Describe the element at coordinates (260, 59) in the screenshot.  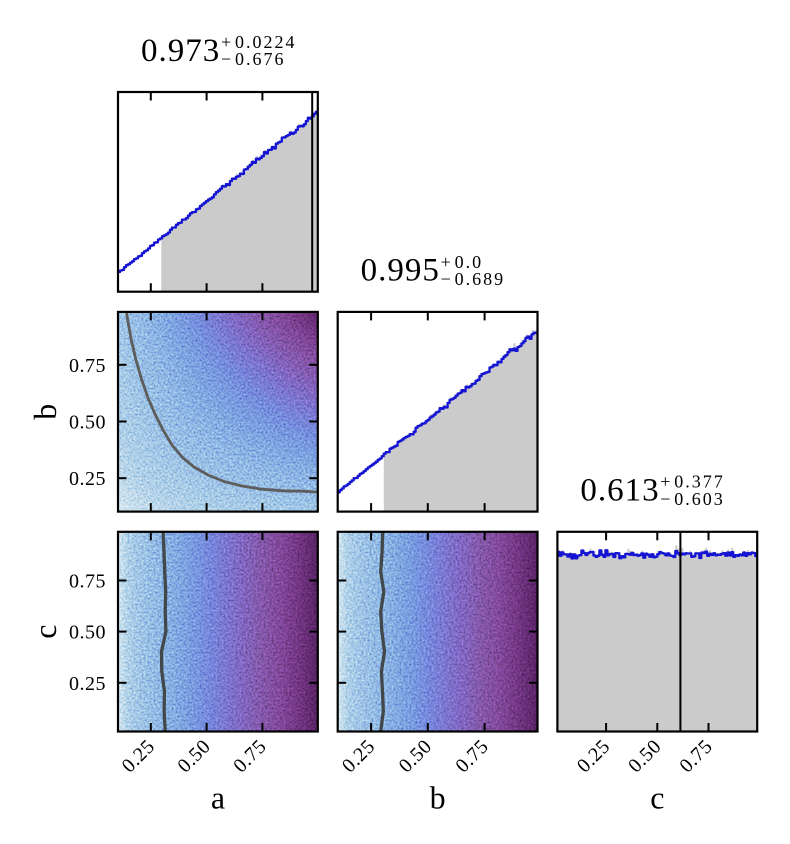
I see `svg-text: 0.676` at that location.